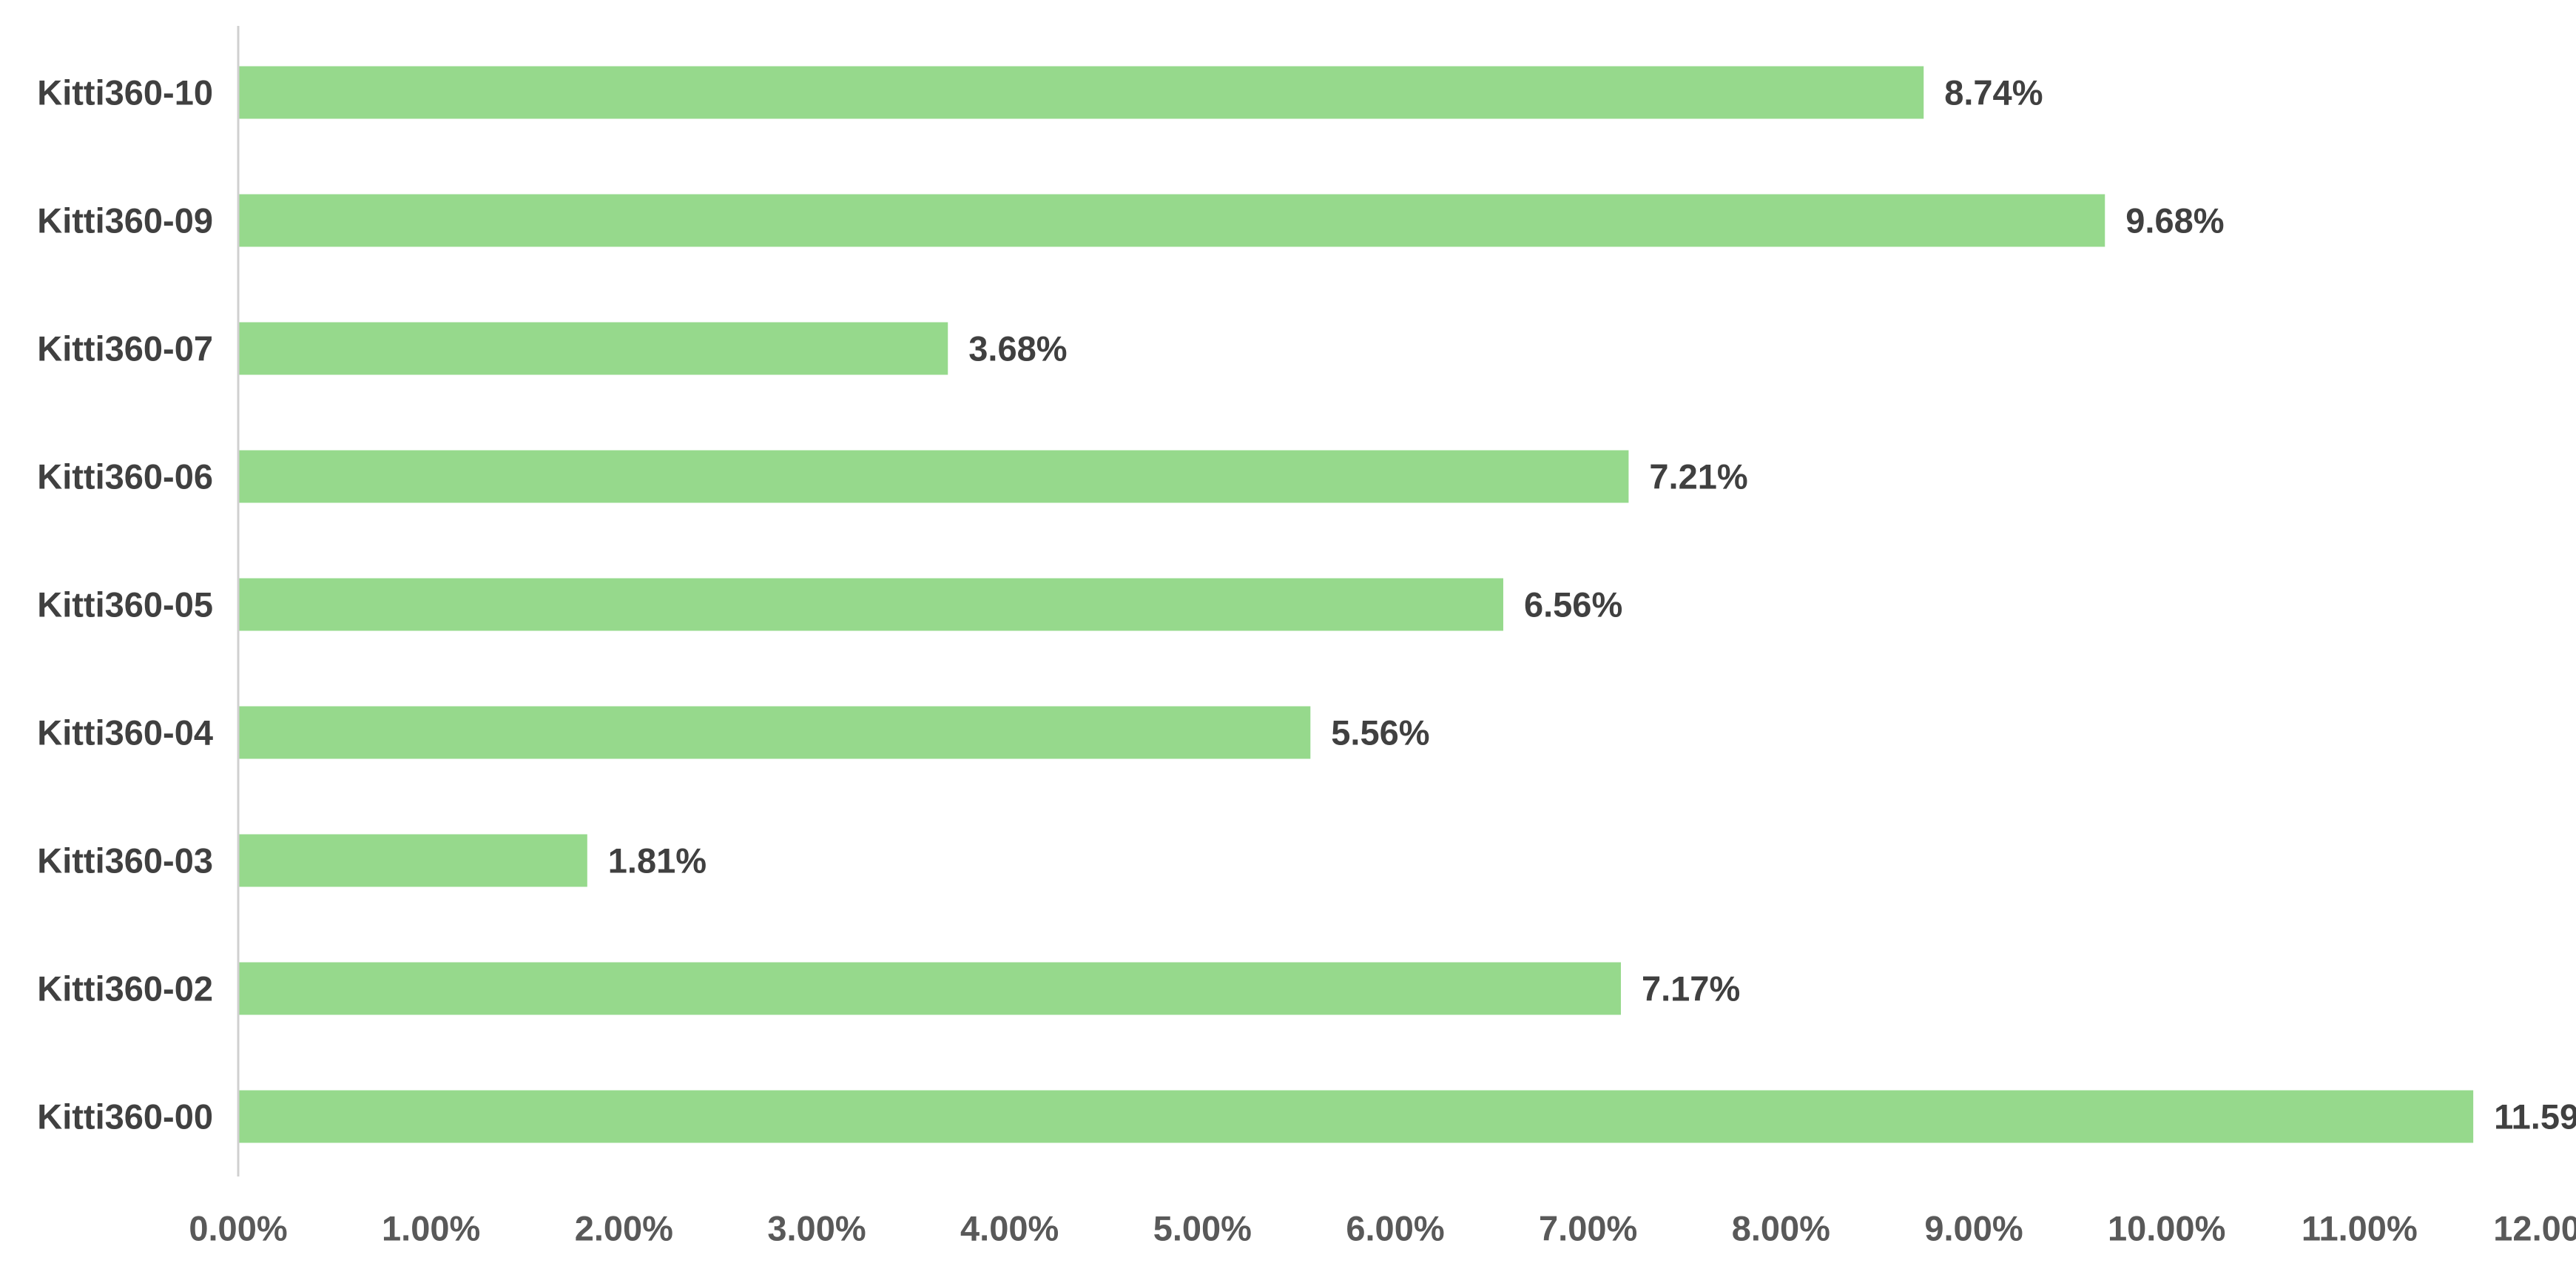 This screenshot has height=1286, width=2576. What do you see at coordinates (1573, 605) in the screenshot?
I see `data-label: 6.56%` at bounding box center [1573, 605].